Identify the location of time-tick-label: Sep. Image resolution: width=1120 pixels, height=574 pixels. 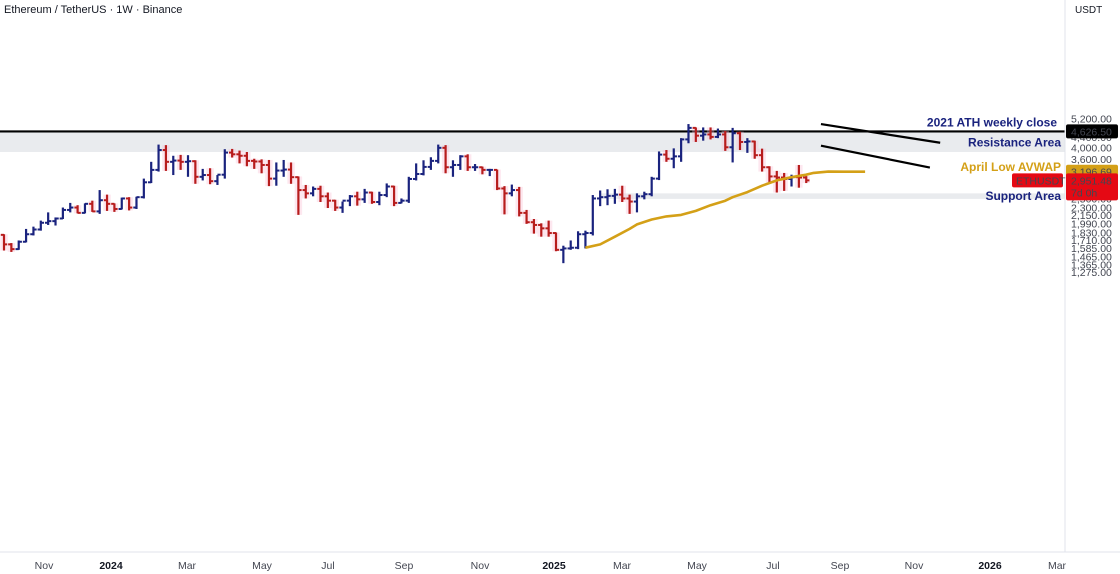
(404, 566).